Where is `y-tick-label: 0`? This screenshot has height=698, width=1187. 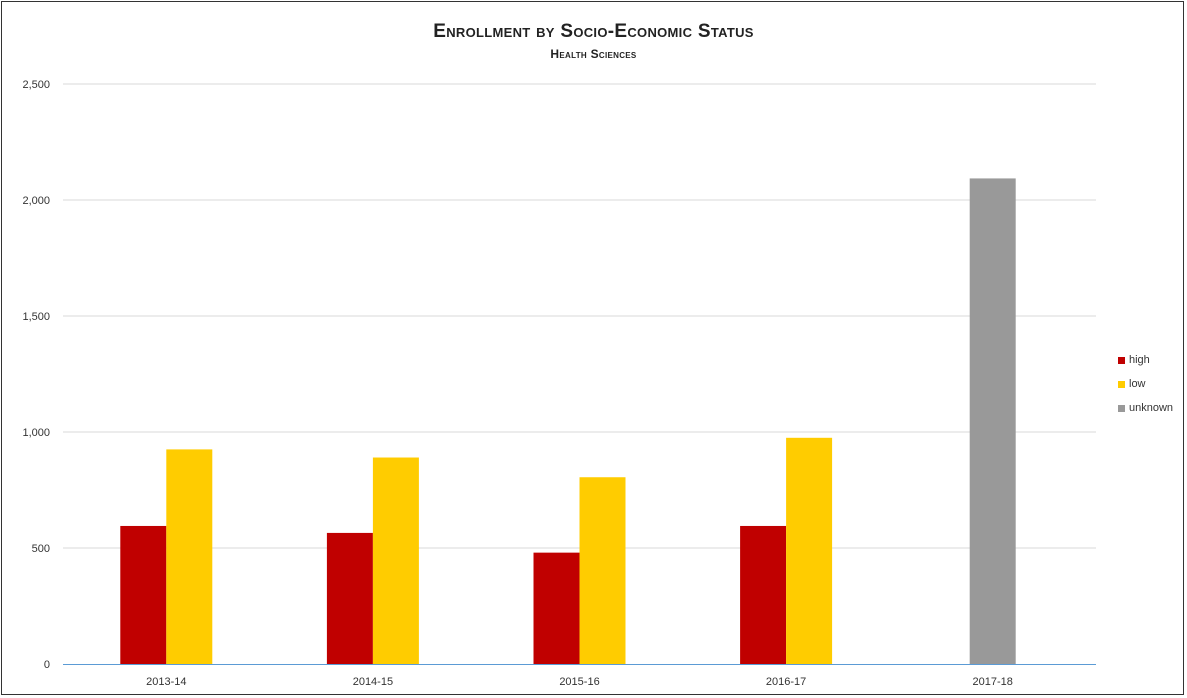
y-tick-label: 0 is located at coordinates (47, 665).